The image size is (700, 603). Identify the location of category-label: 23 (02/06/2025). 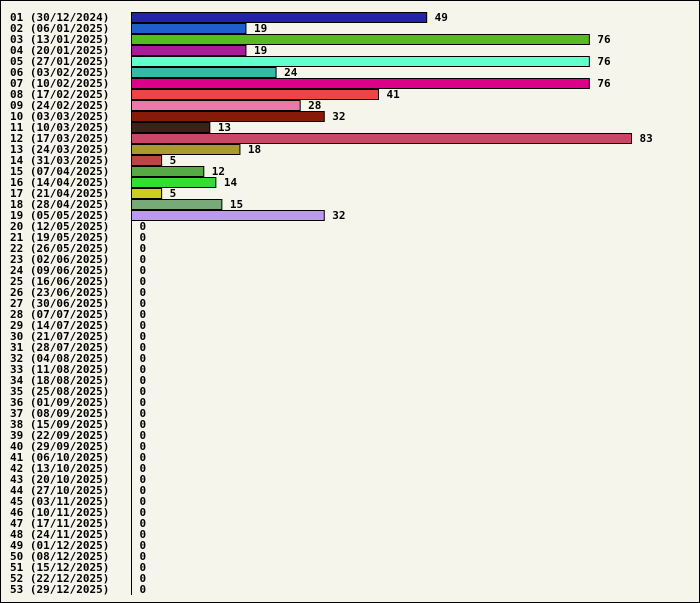
(59, 259).